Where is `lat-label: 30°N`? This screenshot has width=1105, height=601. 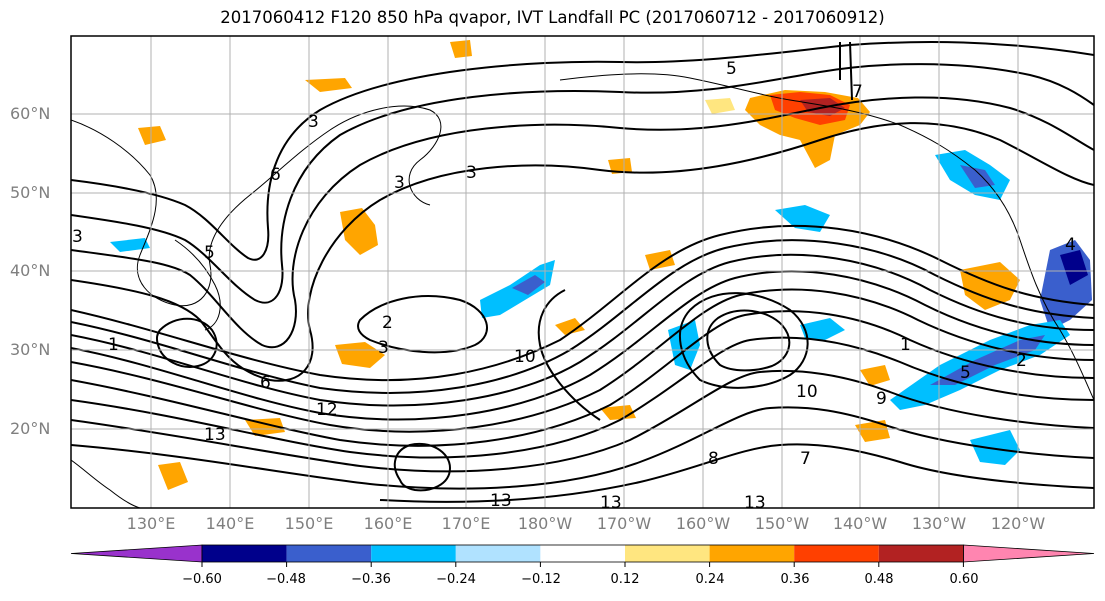 lat-label: 30°N is located at coordinates (30, 349).